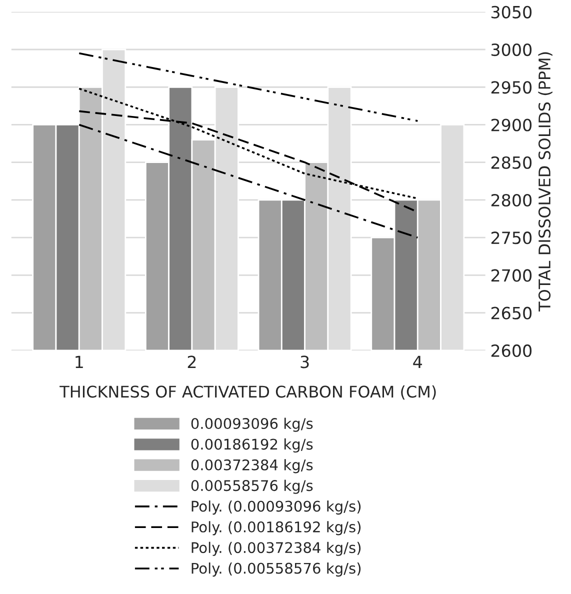 This screenshot has width=571, height=594. I want to click on y-tick-label: 2700, so click(511, 275).